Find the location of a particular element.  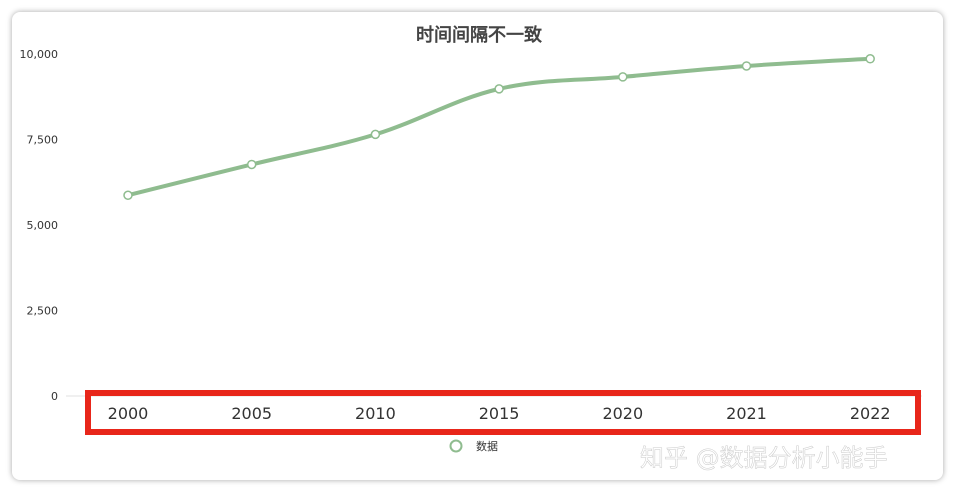

chart-title: 时间间隔不一致 is located at coordinates (479, 35).